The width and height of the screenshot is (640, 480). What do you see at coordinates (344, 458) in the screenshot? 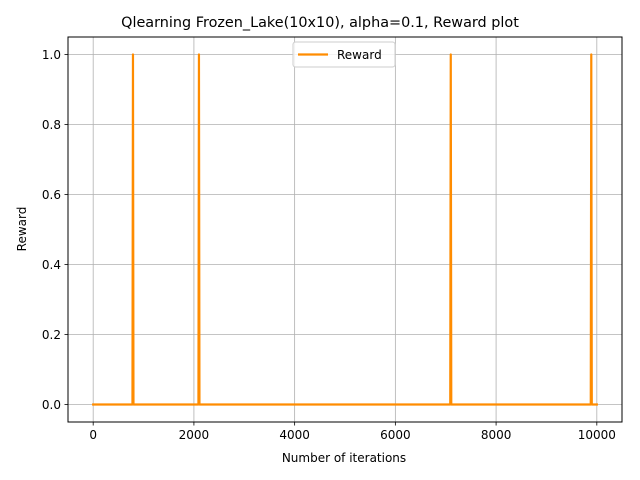
I see `x-axis-label: Number of iterations` at bounding box center [344, 458].